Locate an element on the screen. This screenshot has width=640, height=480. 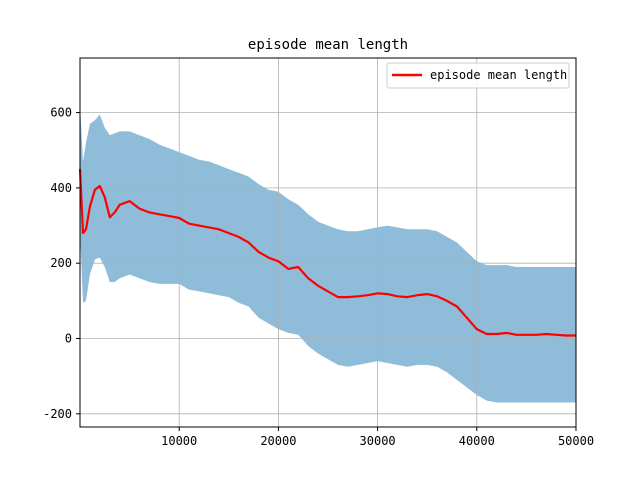
legend: episode mean length is located at coordinates (478, 75).